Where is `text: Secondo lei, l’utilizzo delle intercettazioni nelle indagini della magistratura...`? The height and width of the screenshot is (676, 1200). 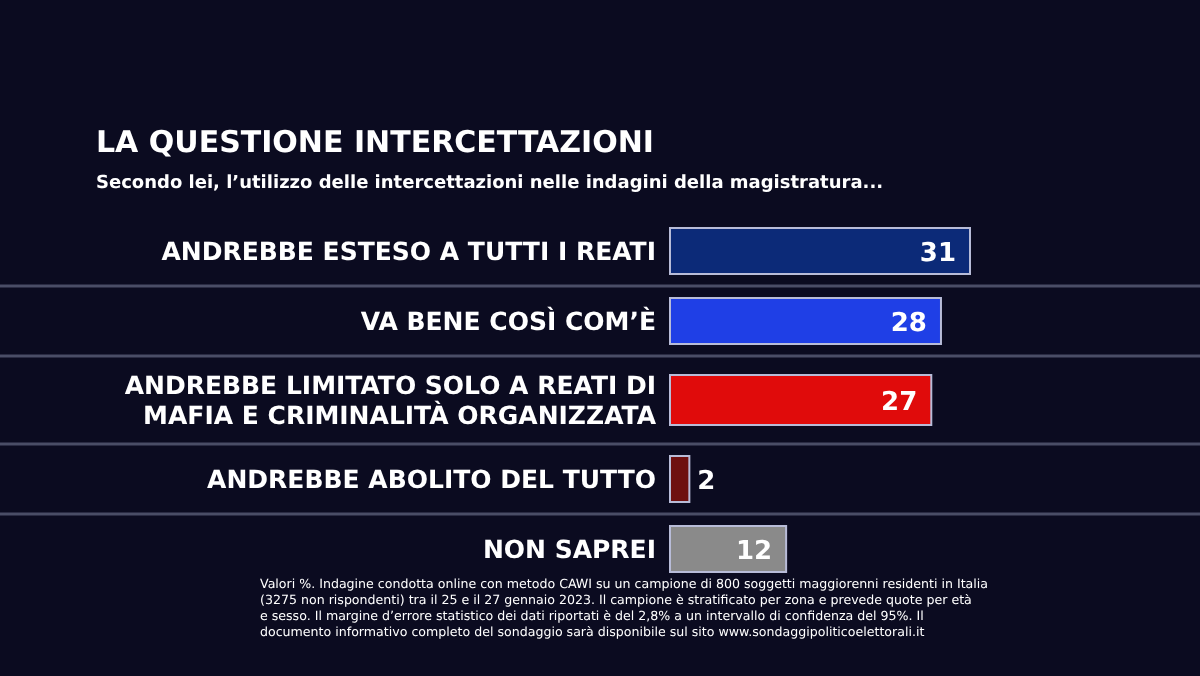
text: Secondo lei, l’utilizzo delle intercettazioni nelle indagini della magistratura... is located at coordinates (490, 184).